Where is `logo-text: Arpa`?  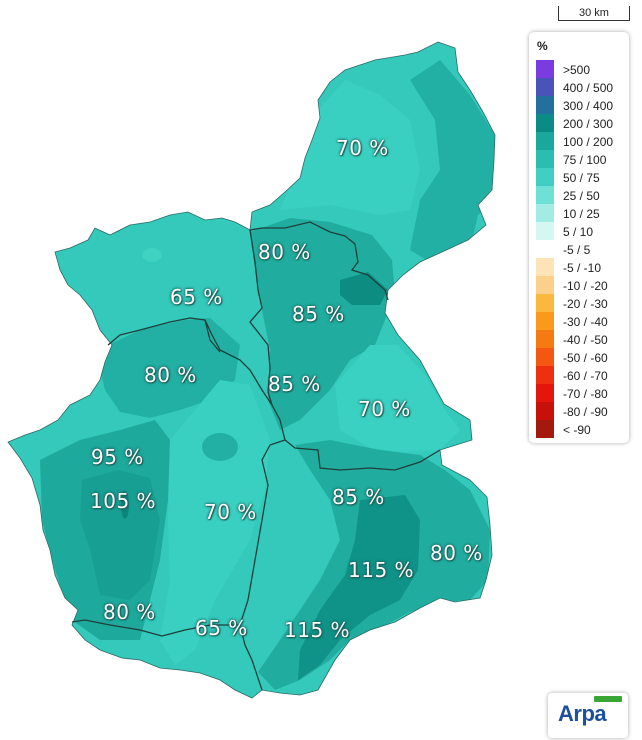
logo-text: Arpa is located at coordinates (582, 713).